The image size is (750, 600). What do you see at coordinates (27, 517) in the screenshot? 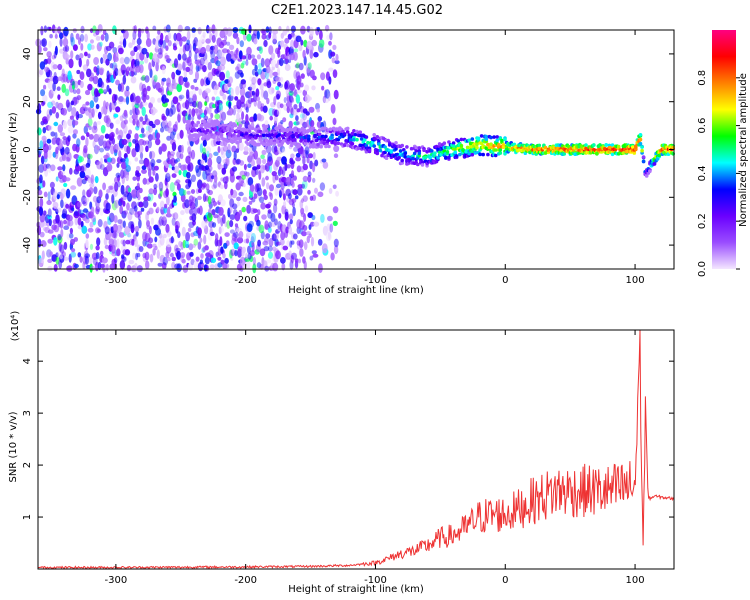
I see `snr-y-tick-label: 1` at bounding box center [27, 517].